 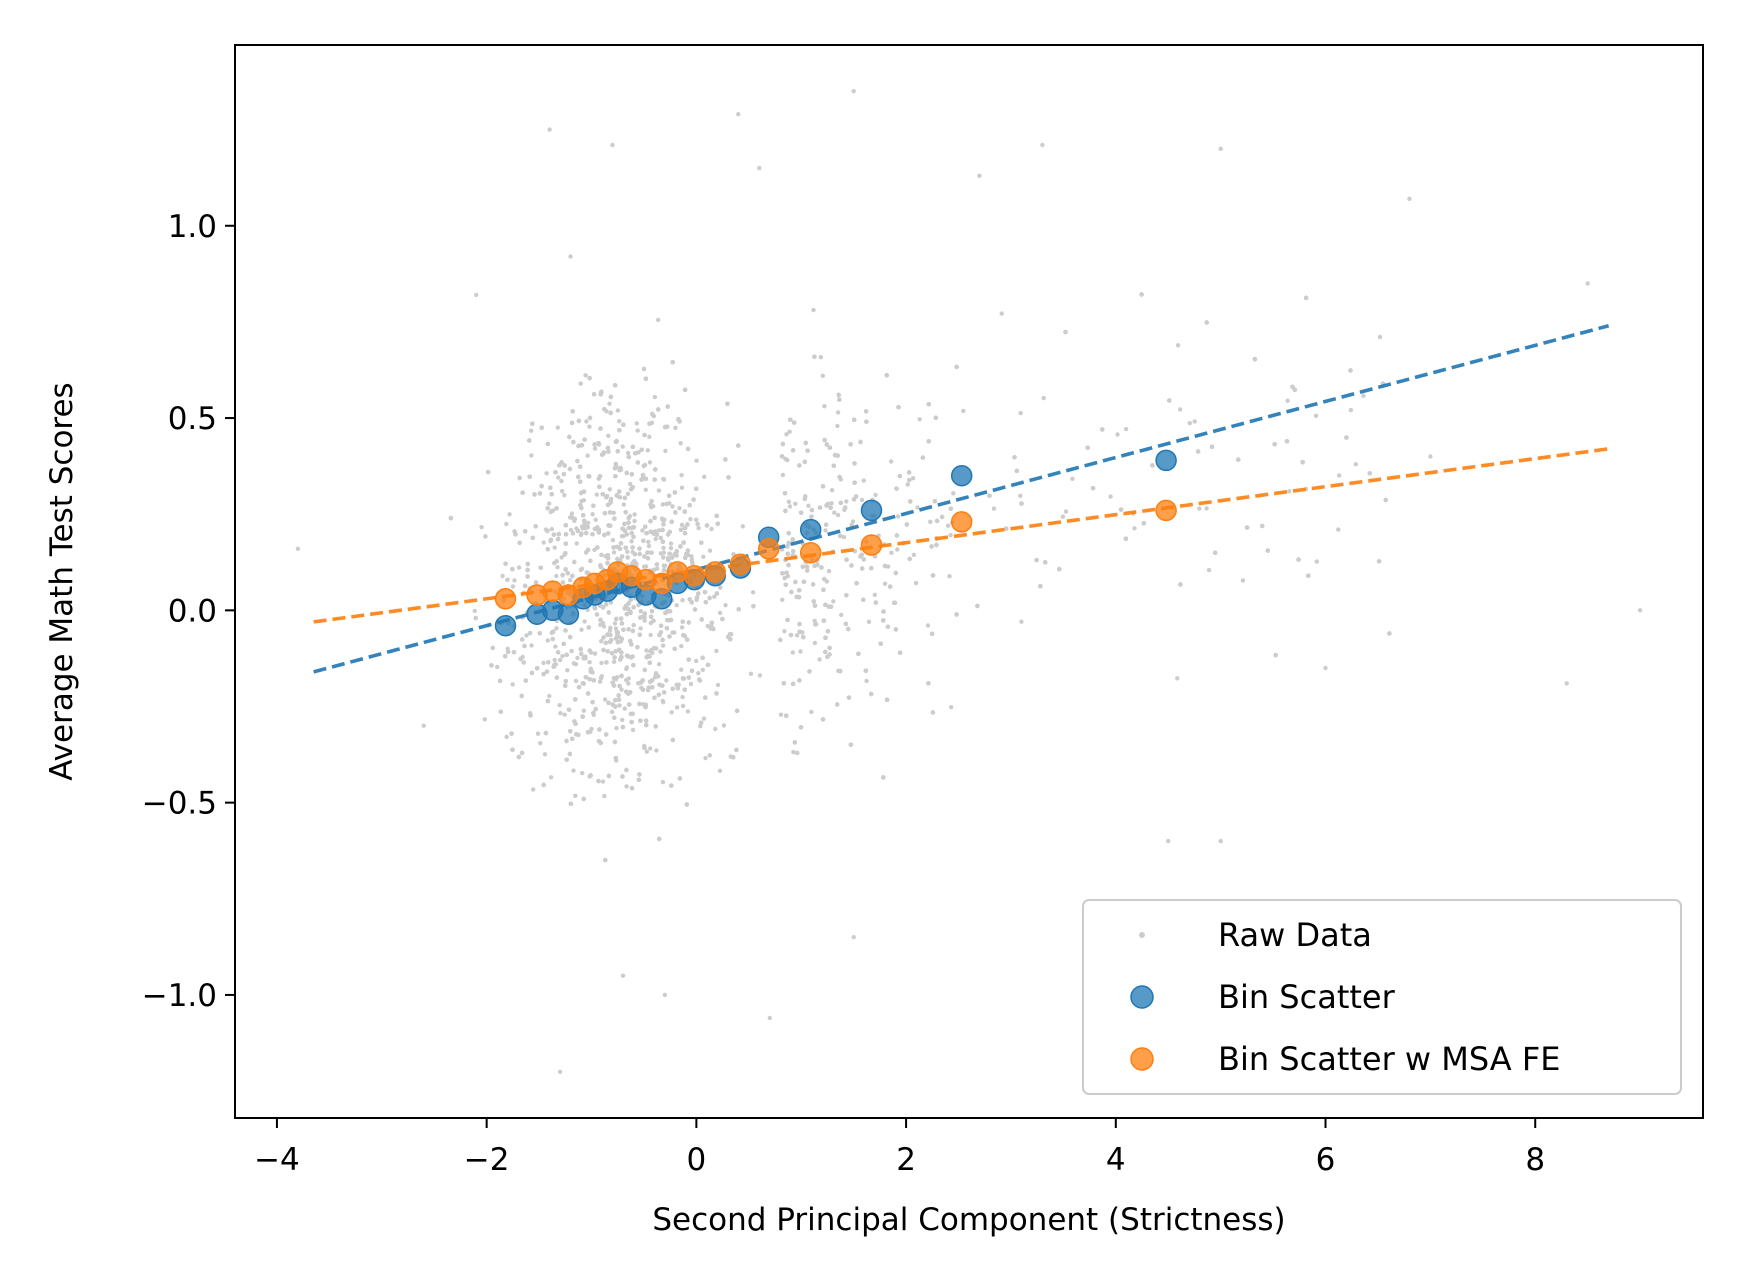 I want to click on x-ticks: −4 −2 0 2 4 6 8, so click(x=899, y=1148).